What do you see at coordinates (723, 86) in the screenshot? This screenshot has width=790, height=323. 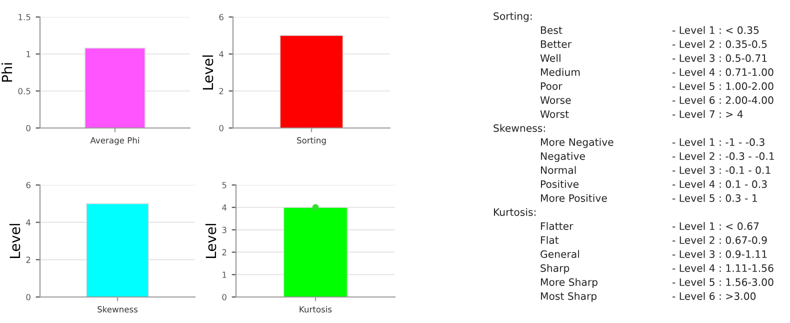 I see `text: - Level 5 : 1.00-2.00` at bounding box center [723, 86].